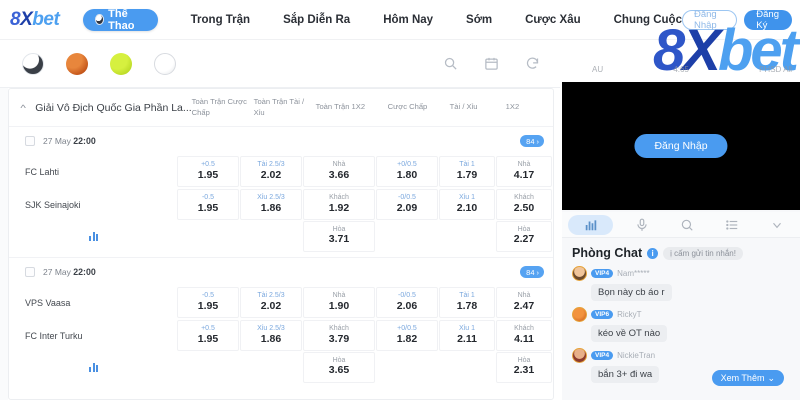  Describe the element at coordinates (524, 171) in the screenshot. I see `odds-cell: Nhà 4.17` at that location.